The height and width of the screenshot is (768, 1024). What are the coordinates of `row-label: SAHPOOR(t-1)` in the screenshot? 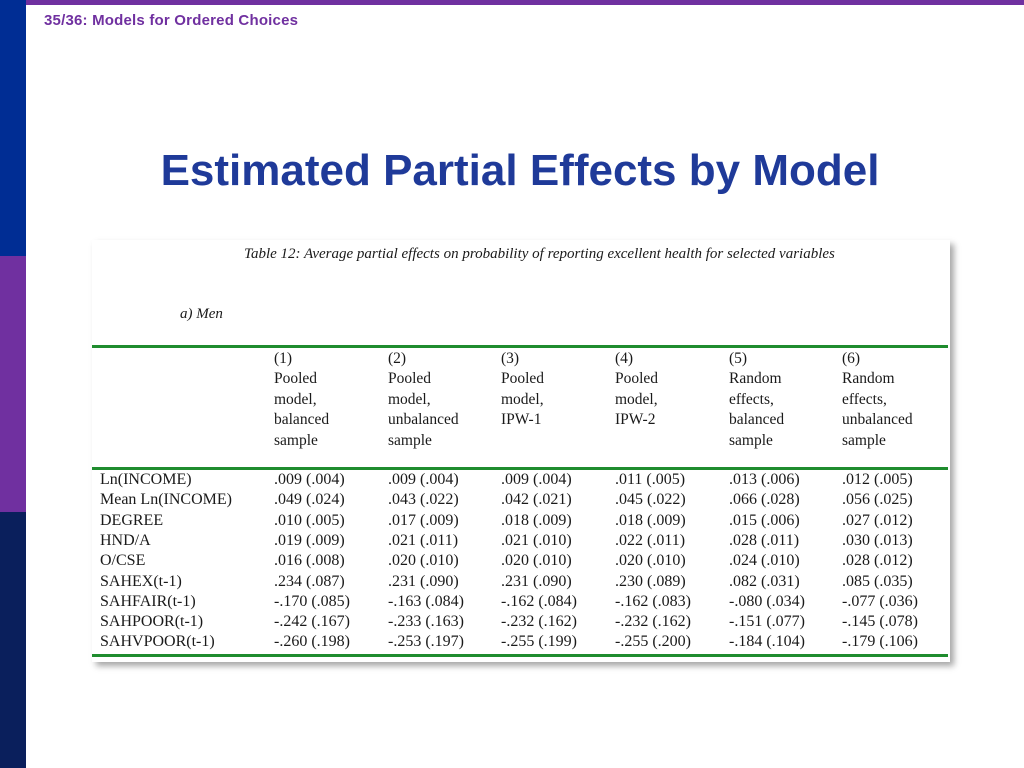 It's located at (152, 622).